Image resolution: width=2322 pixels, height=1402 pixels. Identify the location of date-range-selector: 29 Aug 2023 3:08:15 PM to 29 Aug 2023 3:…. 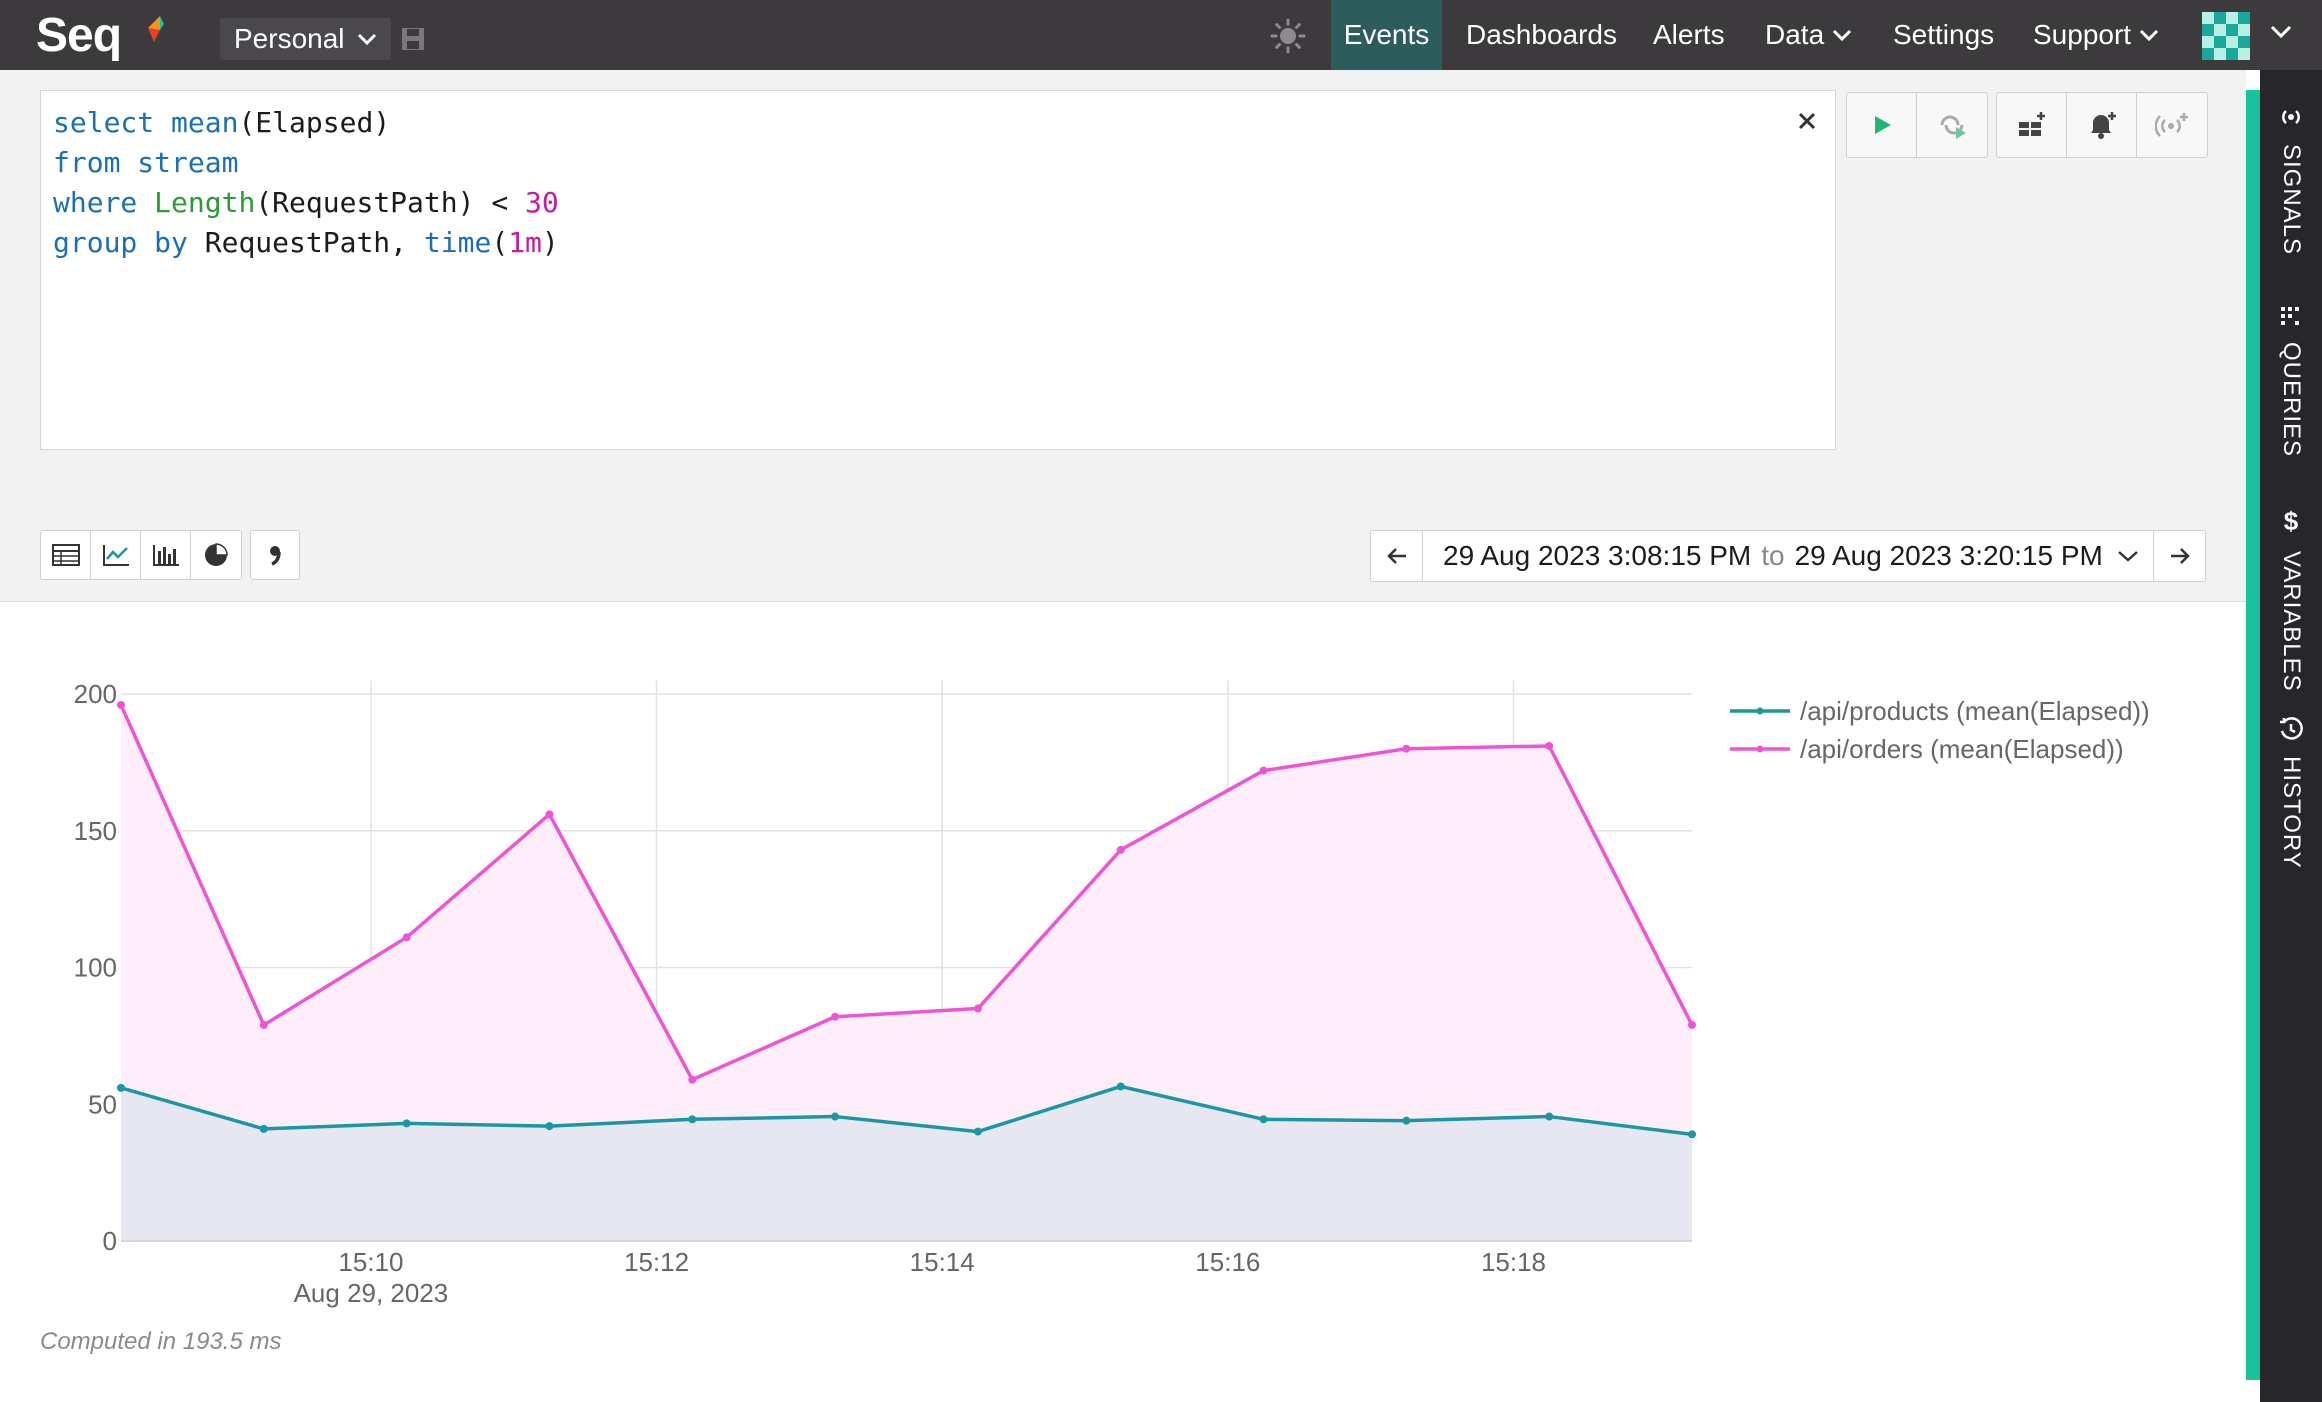
(1788, 556).